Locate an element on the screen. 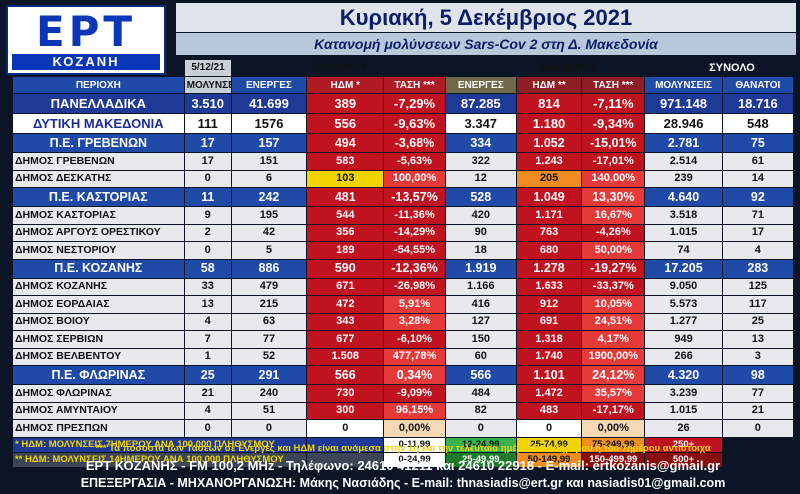  legend-range: 50-149,99 is located at coordinates (549, 459).